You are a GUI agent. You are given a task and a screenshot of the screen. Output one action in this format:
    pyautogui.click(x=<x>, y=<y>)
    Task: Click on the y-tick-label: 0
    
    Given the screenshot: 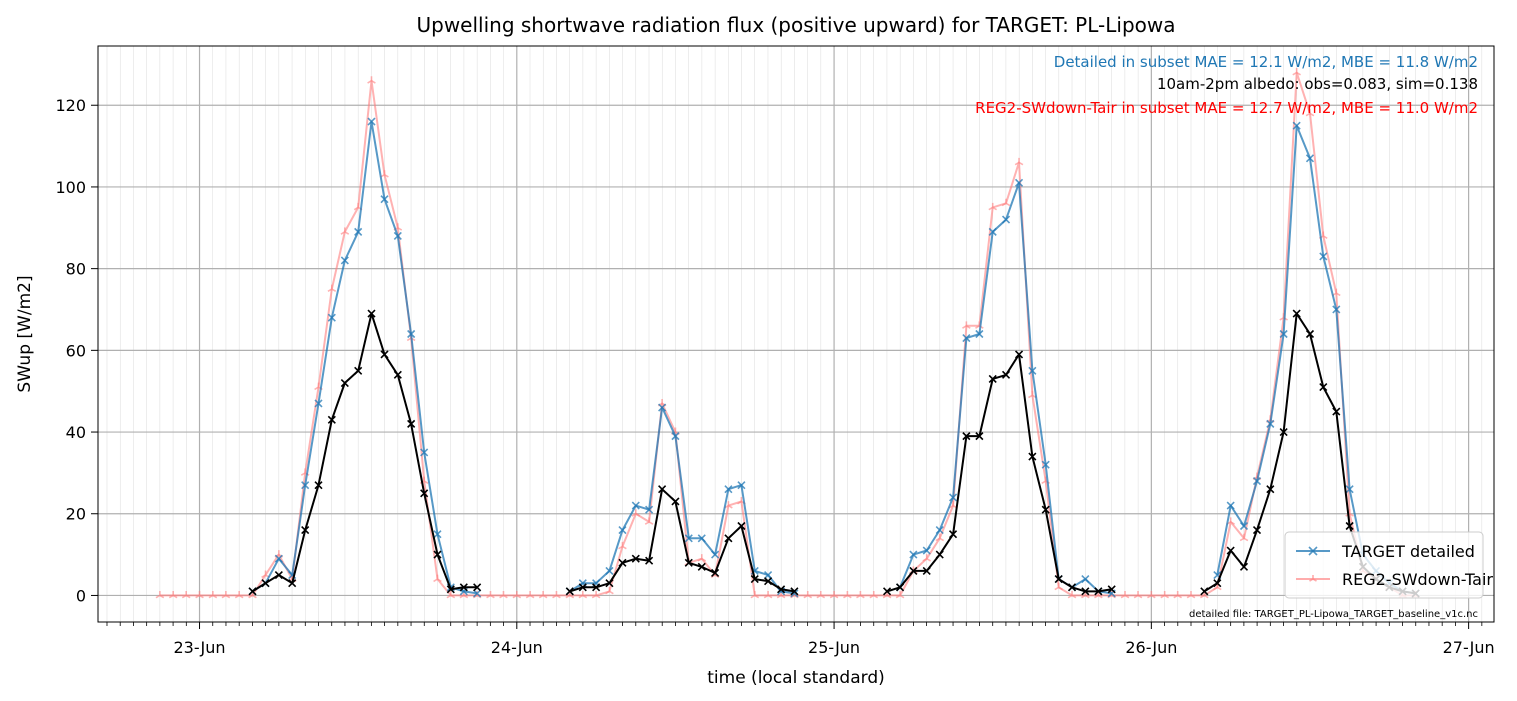 What is the action you would take?
    pyautogui.click(x=81, y=595)
    